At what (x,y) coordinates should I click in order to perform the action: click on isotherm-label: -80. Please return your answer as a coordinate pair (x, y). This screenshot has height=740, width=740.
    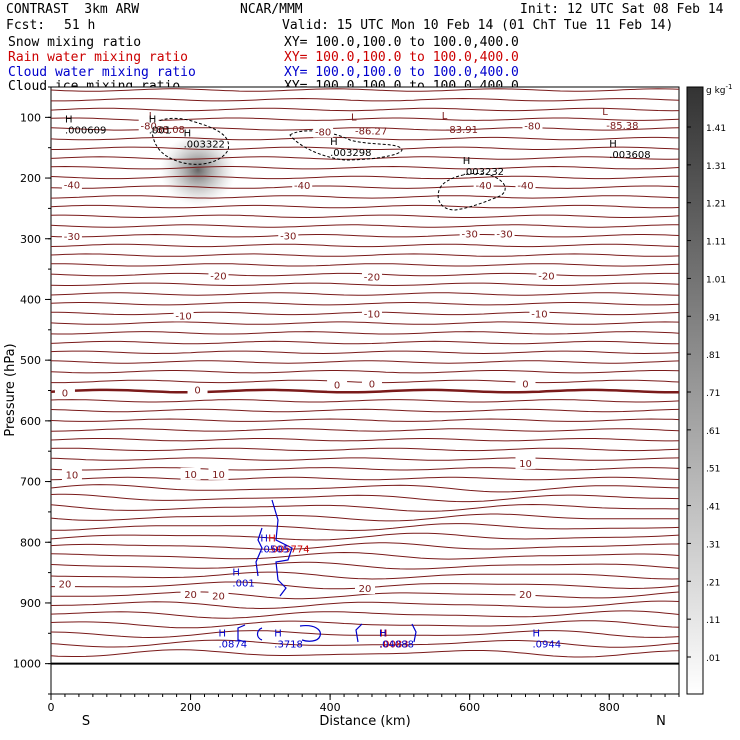
    Looking at the image, I should click on (149, 126).